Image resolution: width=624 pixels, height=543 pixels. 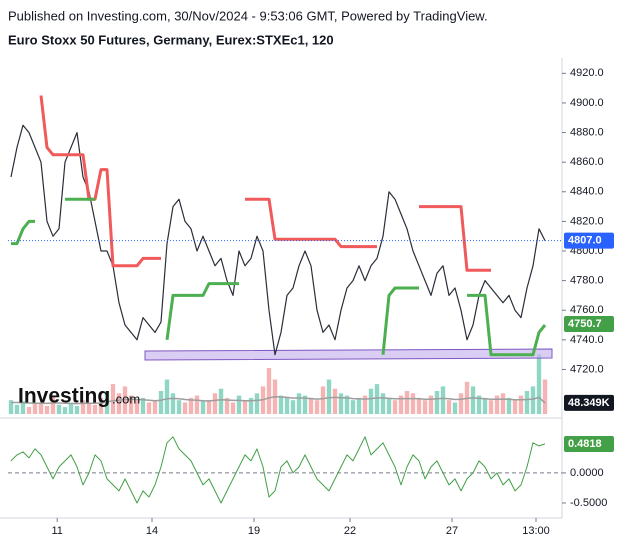 I want to click on logo: Investing, so click(x=64, y=396).